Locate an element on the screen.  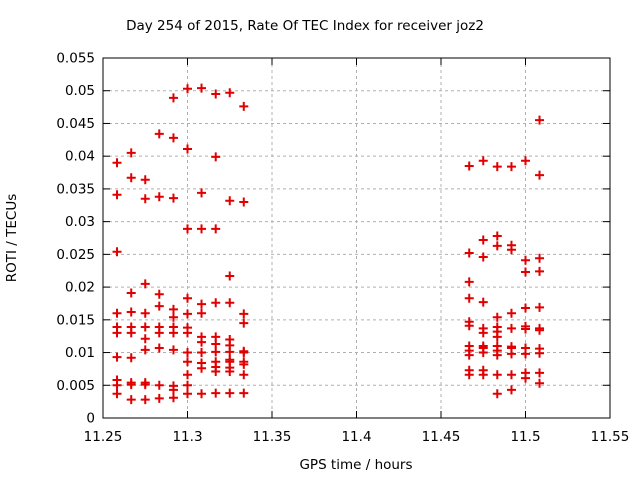
y-axis-label: ROTI / TECUs is located at coordinates (12, 238).